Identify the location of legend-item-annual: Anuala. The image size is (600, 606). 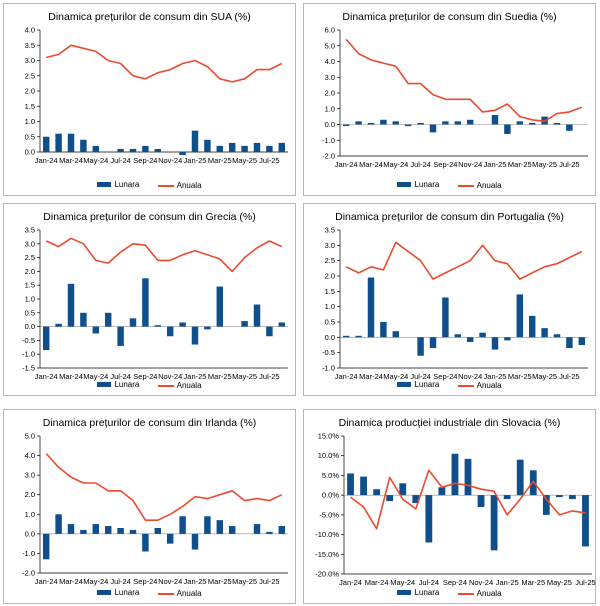
(479, 385).